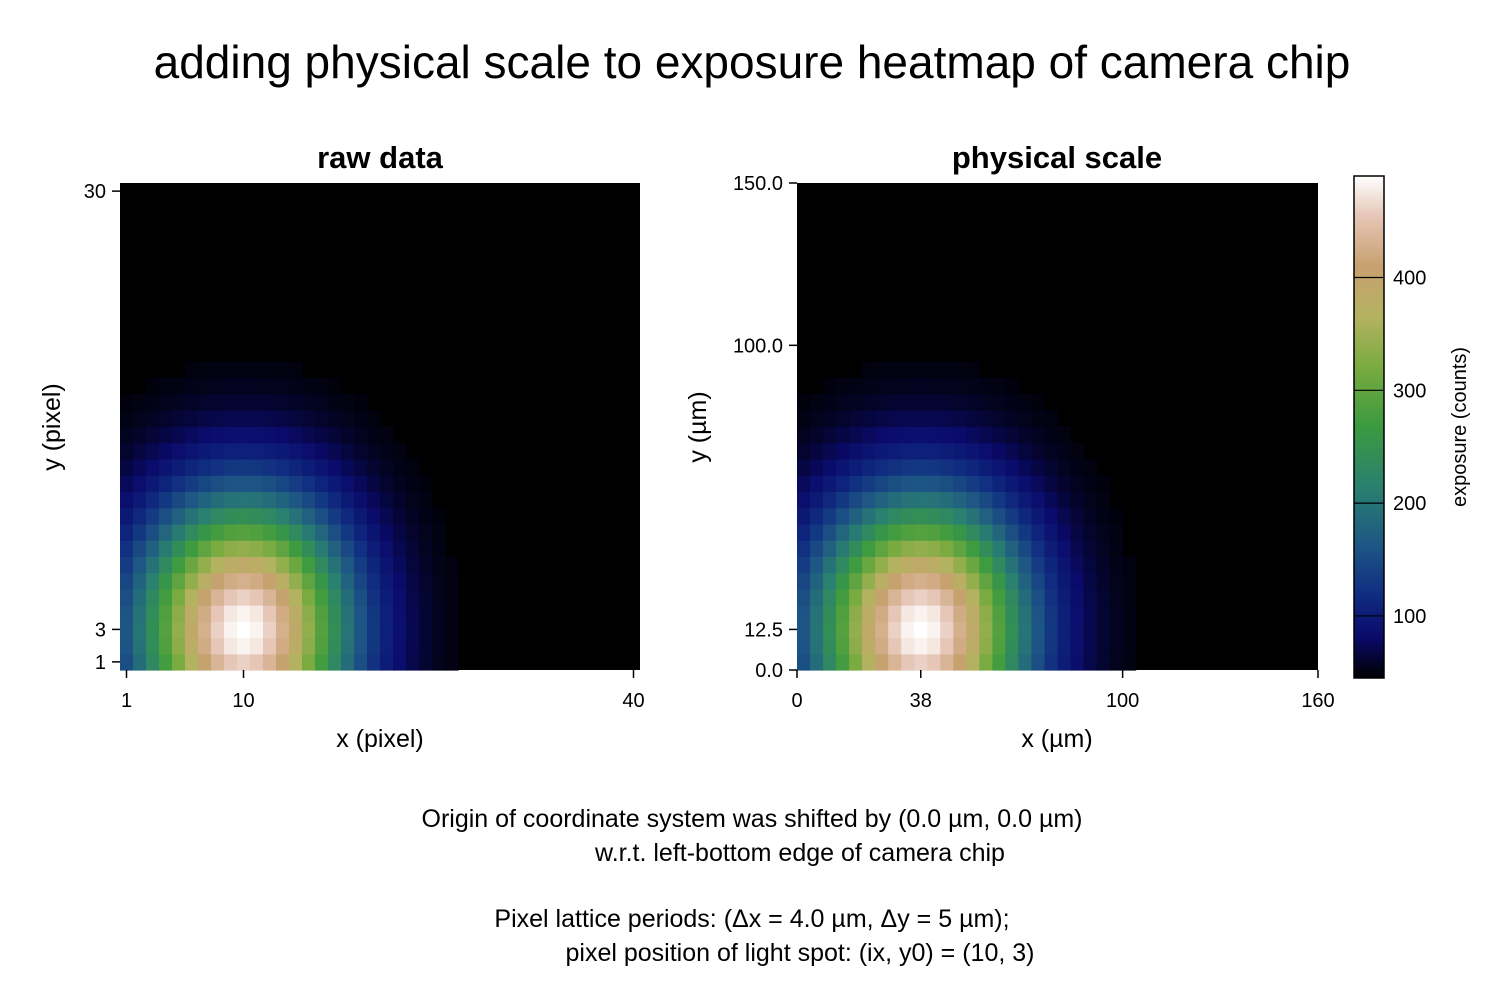  What do you see at coordinates (769, 671) in the screenshot?
I see `y-tick-label: 0.0` at bounding box center [769, 671].